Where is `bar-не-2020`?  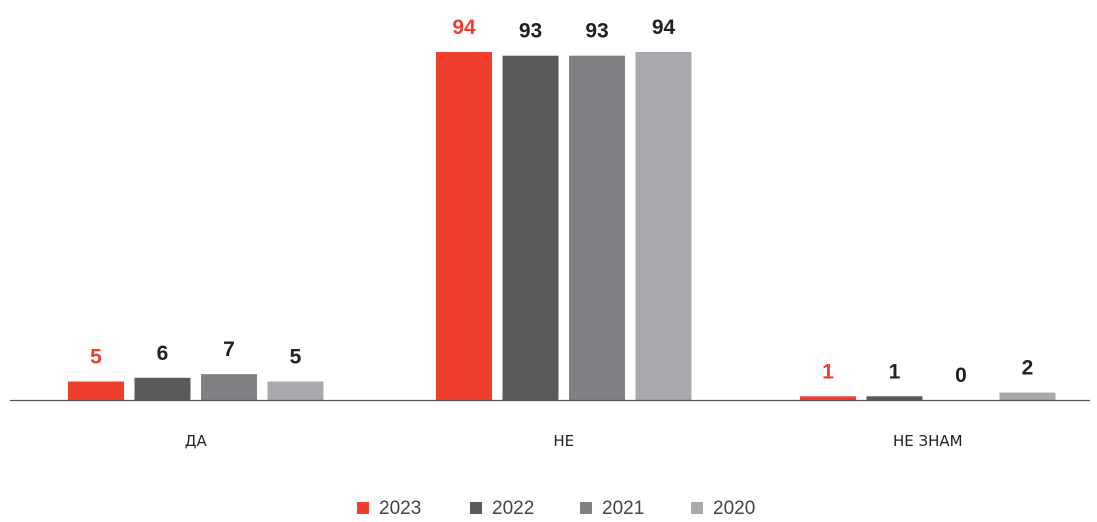
bar-не-2020 is located at coordinates (663, 226).